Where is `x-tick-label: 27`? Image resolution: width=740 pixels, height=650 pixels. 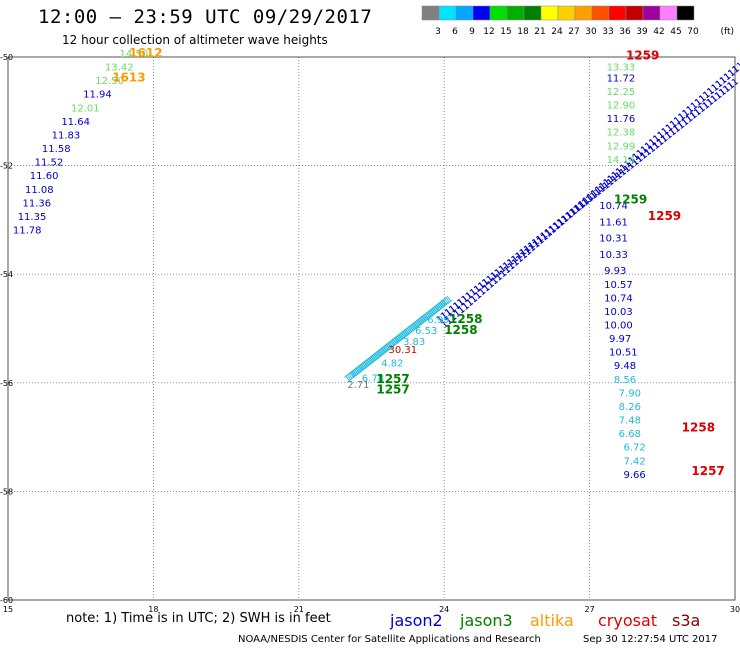
x-tick-label: 27 is located at coordinates (590, 609).